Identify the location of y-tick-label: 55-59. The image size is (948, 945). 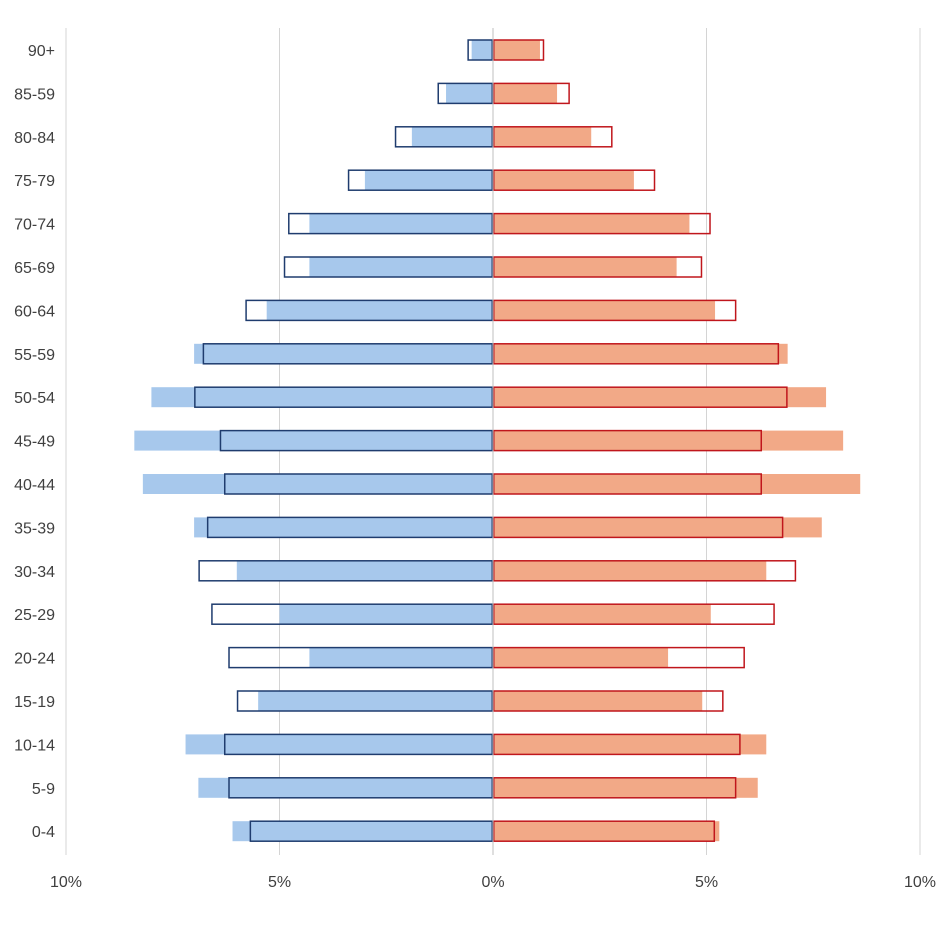
(34, 355).